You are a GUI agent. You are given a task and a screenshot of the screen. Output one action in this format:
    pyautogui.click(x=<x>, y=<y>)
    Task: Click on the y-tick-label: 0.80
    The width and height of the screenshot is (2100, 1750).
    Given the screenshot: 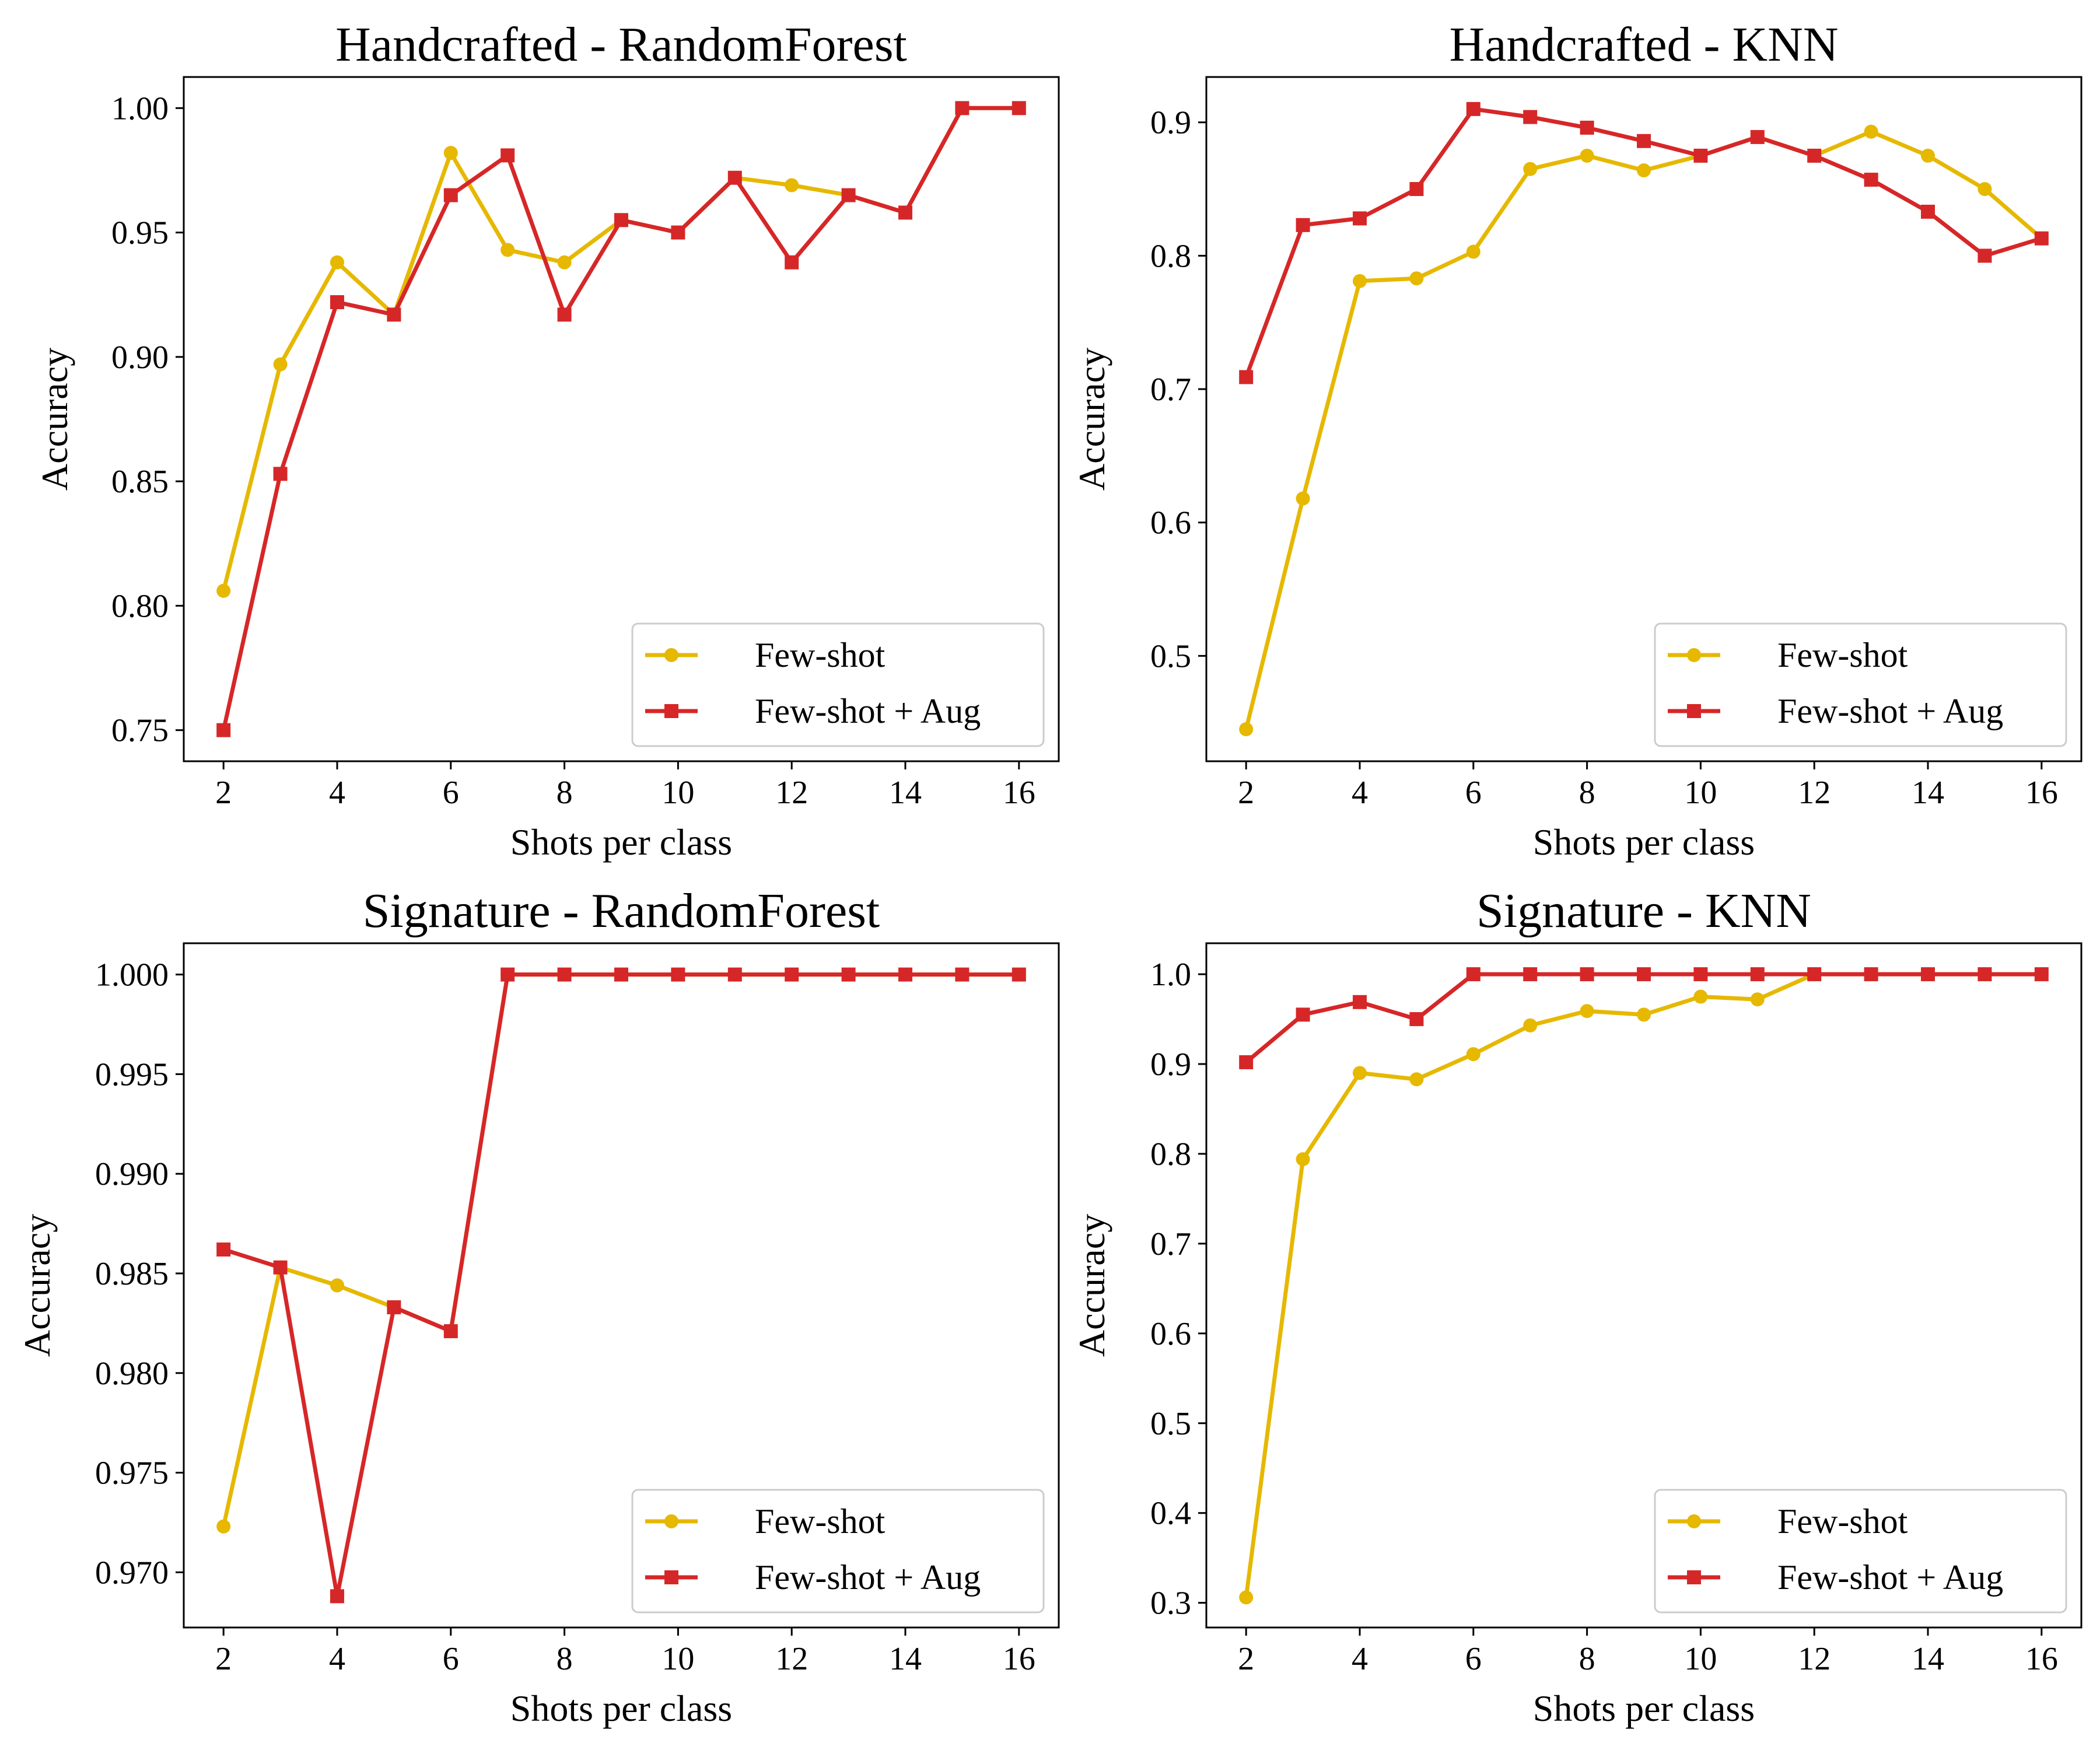 What is the action you would take?
    pyautogui.click(x=140, y=606)
    